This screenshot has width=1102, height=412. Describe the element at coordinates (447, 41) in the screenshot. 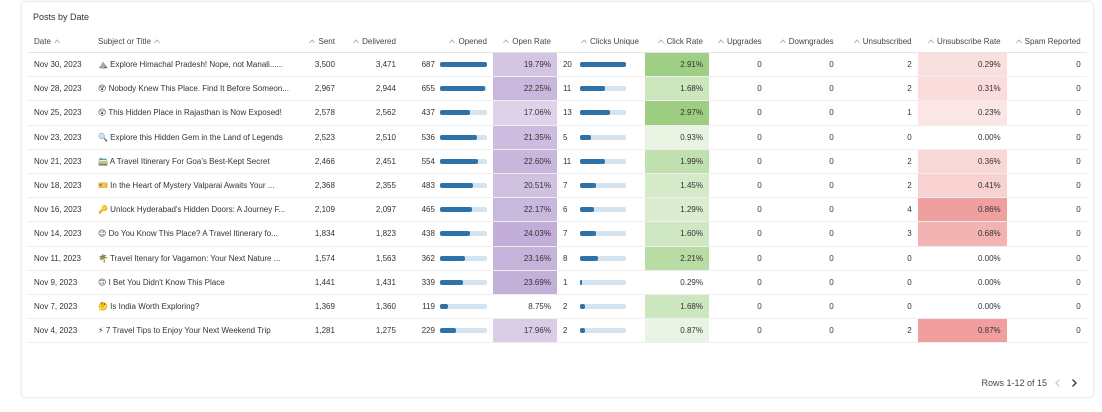

I see `column-header: Opened` at that location.